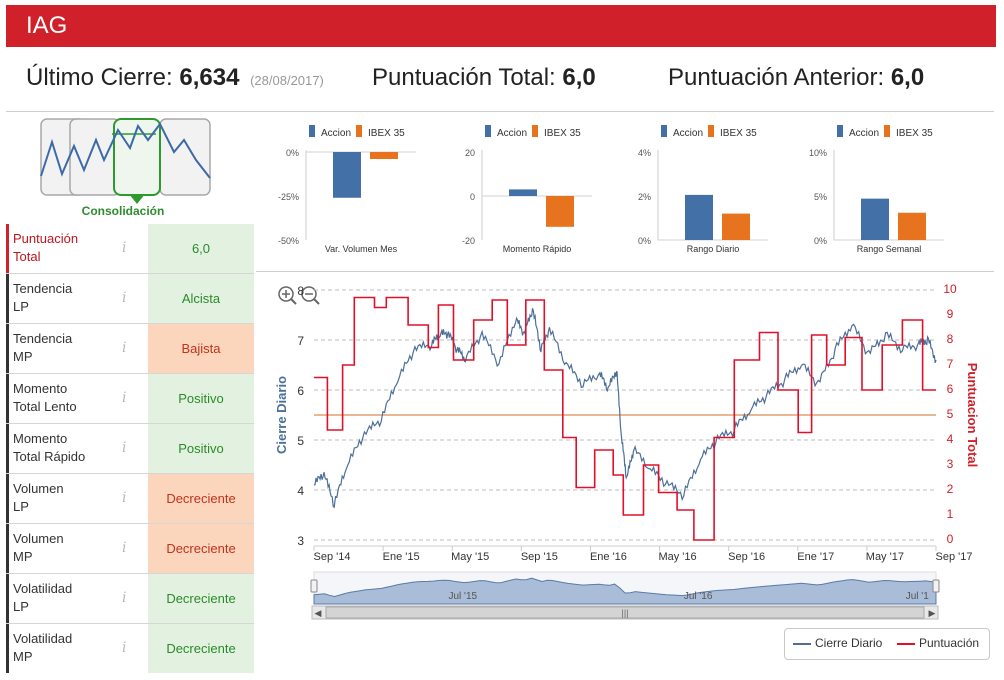  What do you see at coordinates (876, 189) in the screenshot?
I see `bar-chart-4: Accion IBEX 35 10% 5% 0% Rango Semanal` at bounding box center [876, 189].